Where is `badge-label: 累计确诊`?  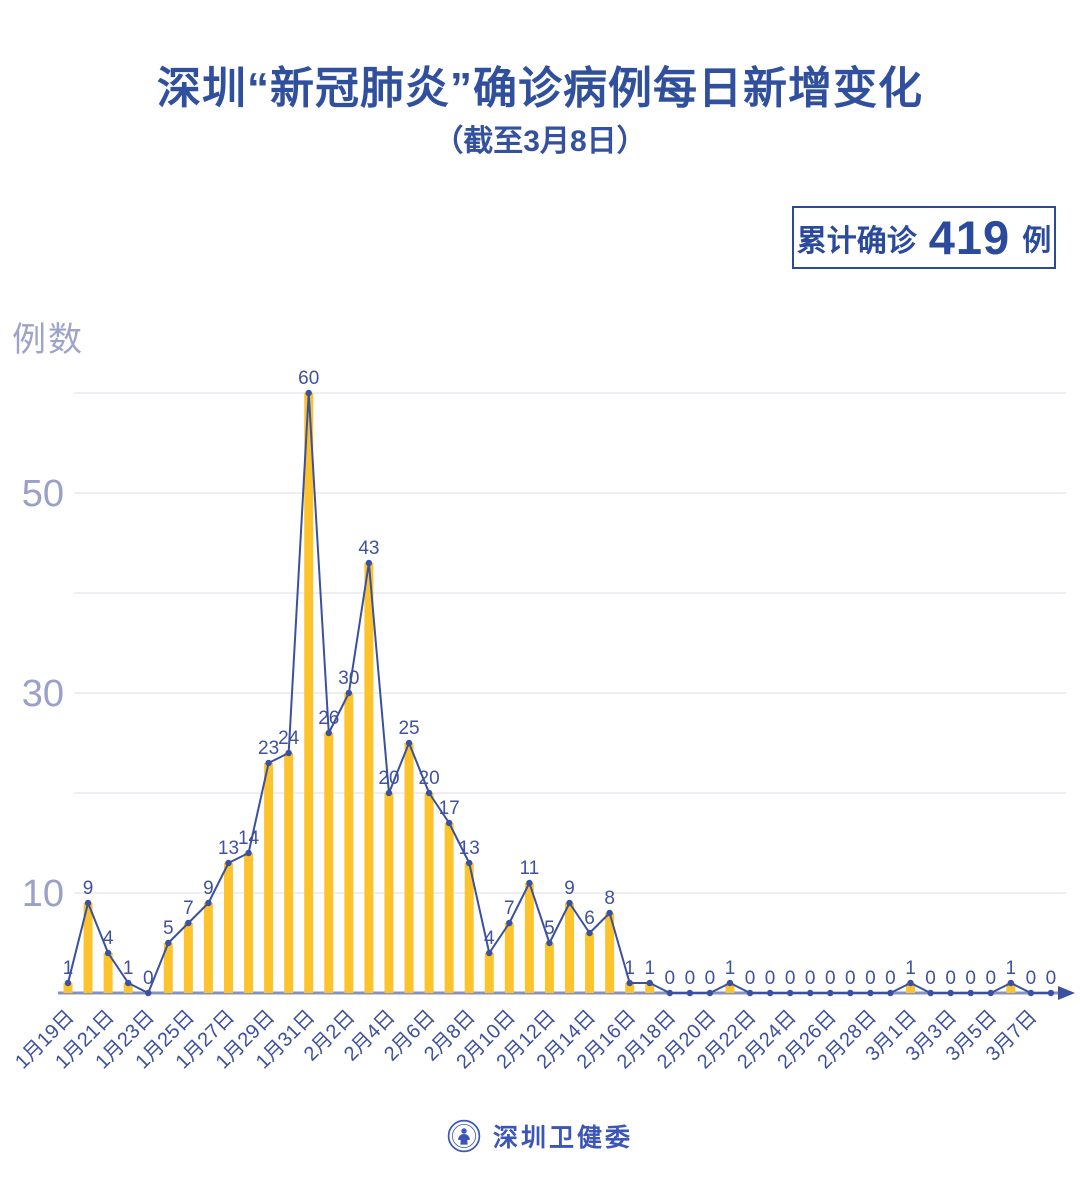
badge-label: 累计确诊 is located at coordinates (856, 241).